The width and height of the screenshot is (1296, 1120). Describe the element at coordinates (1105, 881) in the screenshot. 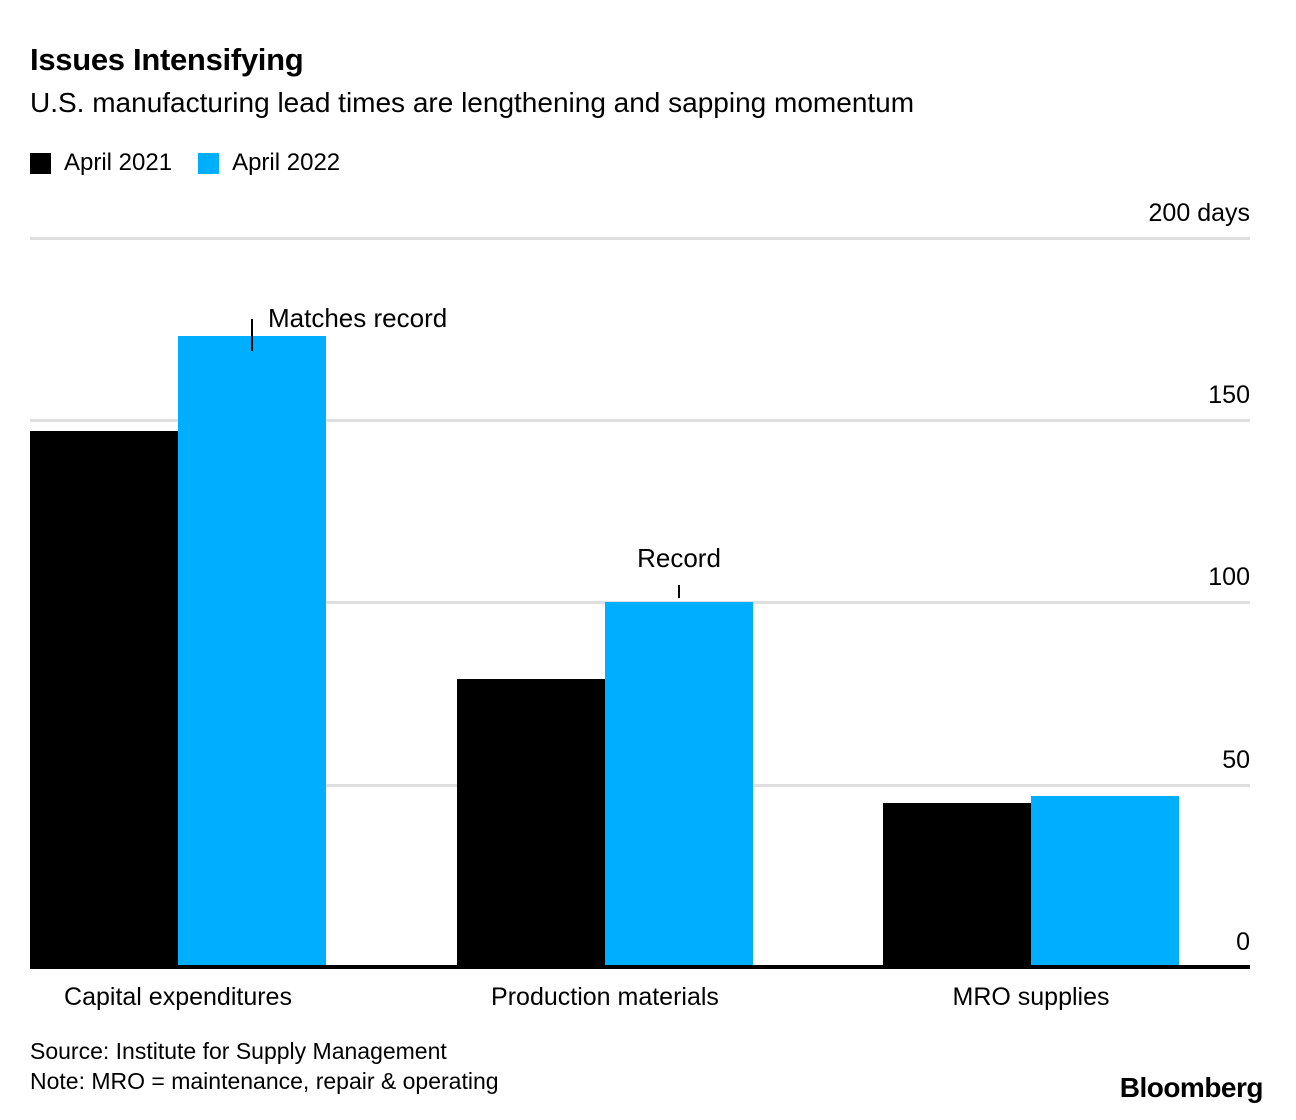

I see `bar-april-2022-mro-supplies` at that location.